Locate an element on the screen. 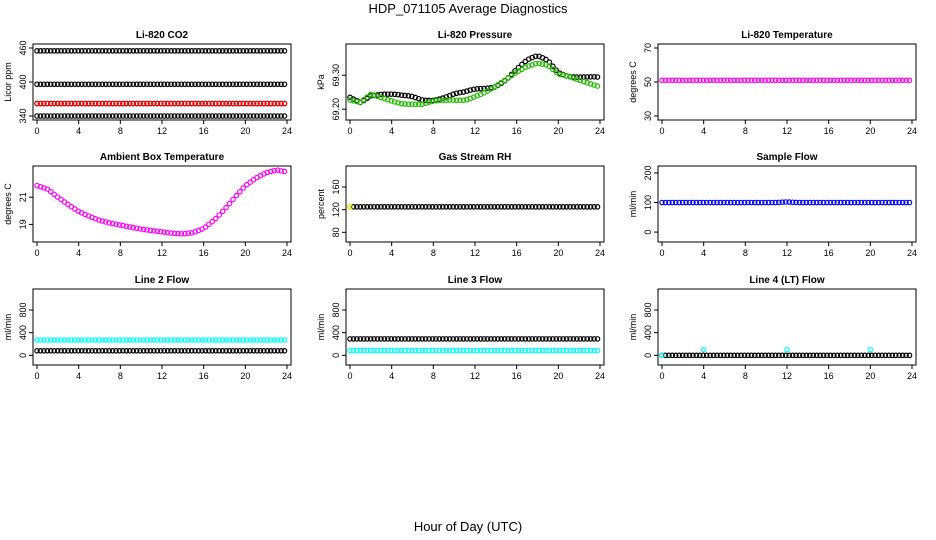 The height and width of the screenshot is (540, 936). x-tick-label: 24 is located at coordinates (287, 376).